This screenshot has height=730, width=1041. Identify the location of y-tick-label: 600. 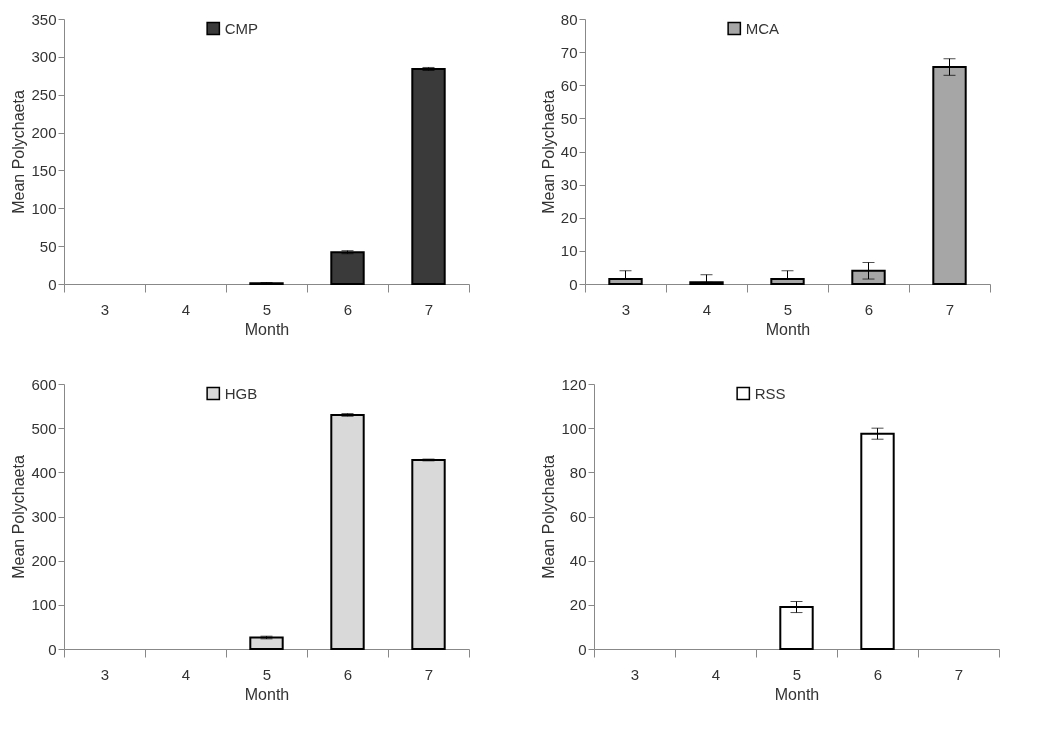
(44, 384).